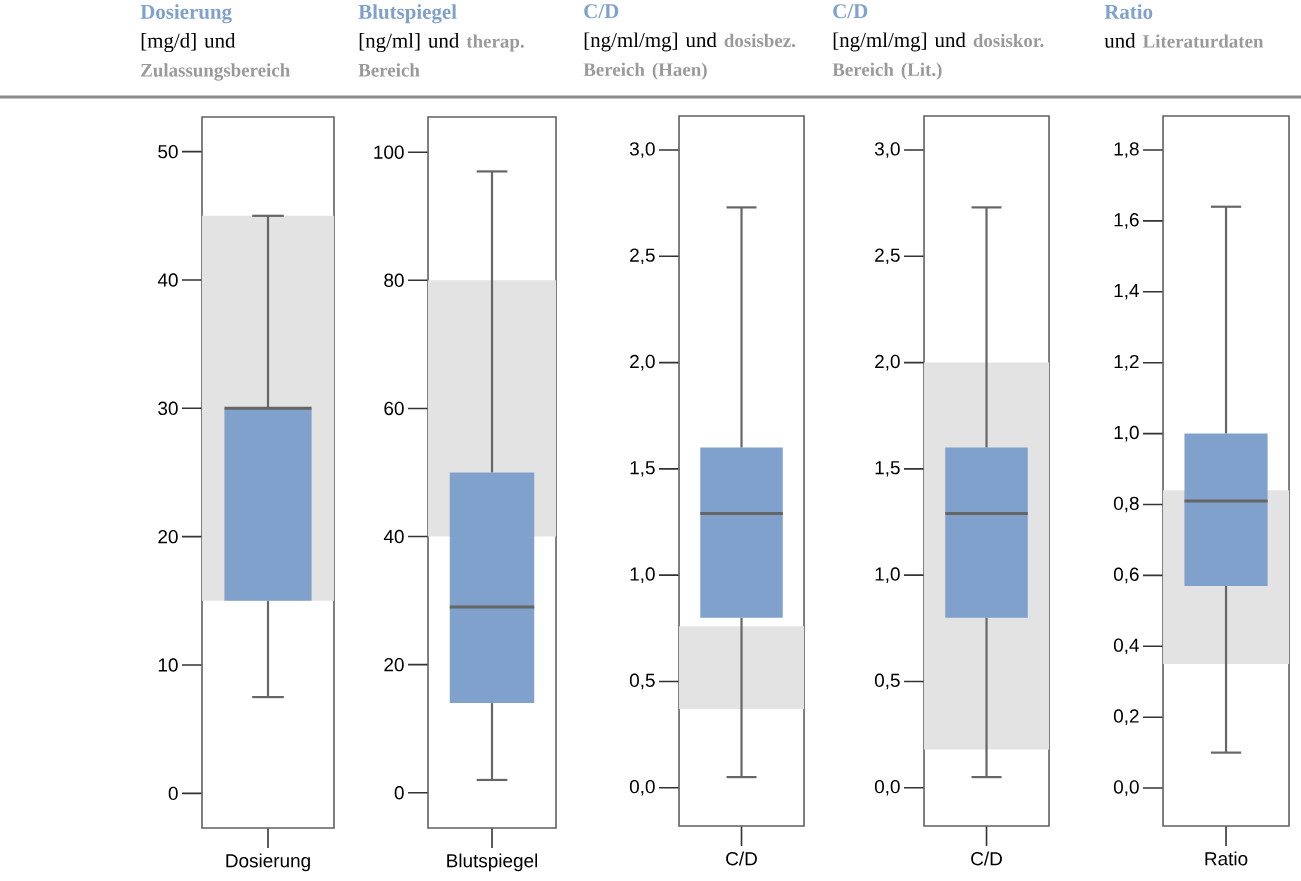  Describe the element at coordinates (407, 14) in the screenshot. I see `chart-title: Blutspiegel` at that location.